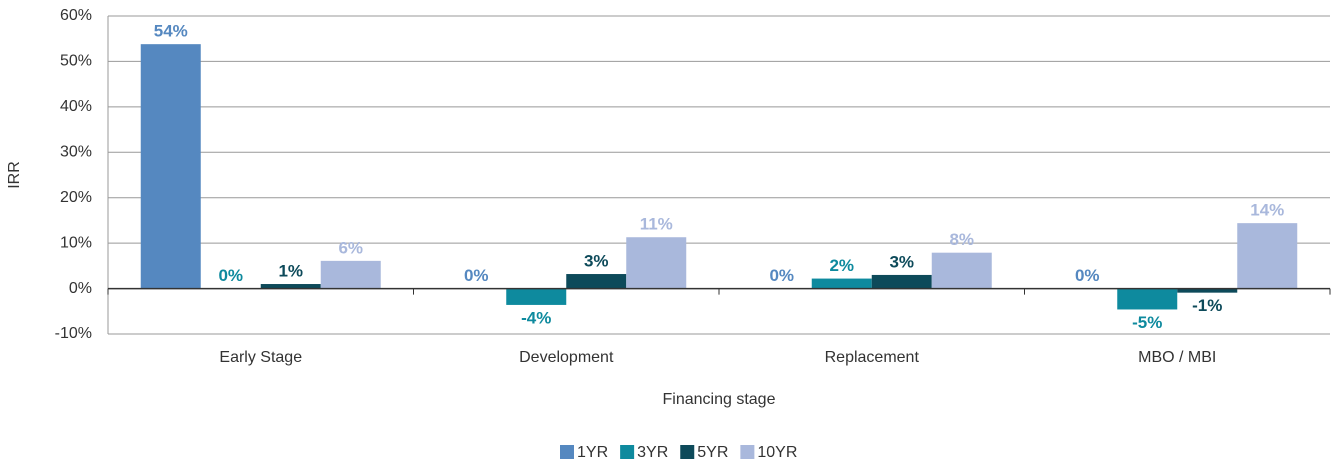 Image resolution: width=1340 pixels, height=465 pixels. I want to click on value-label: 54%, so click(171, 31).